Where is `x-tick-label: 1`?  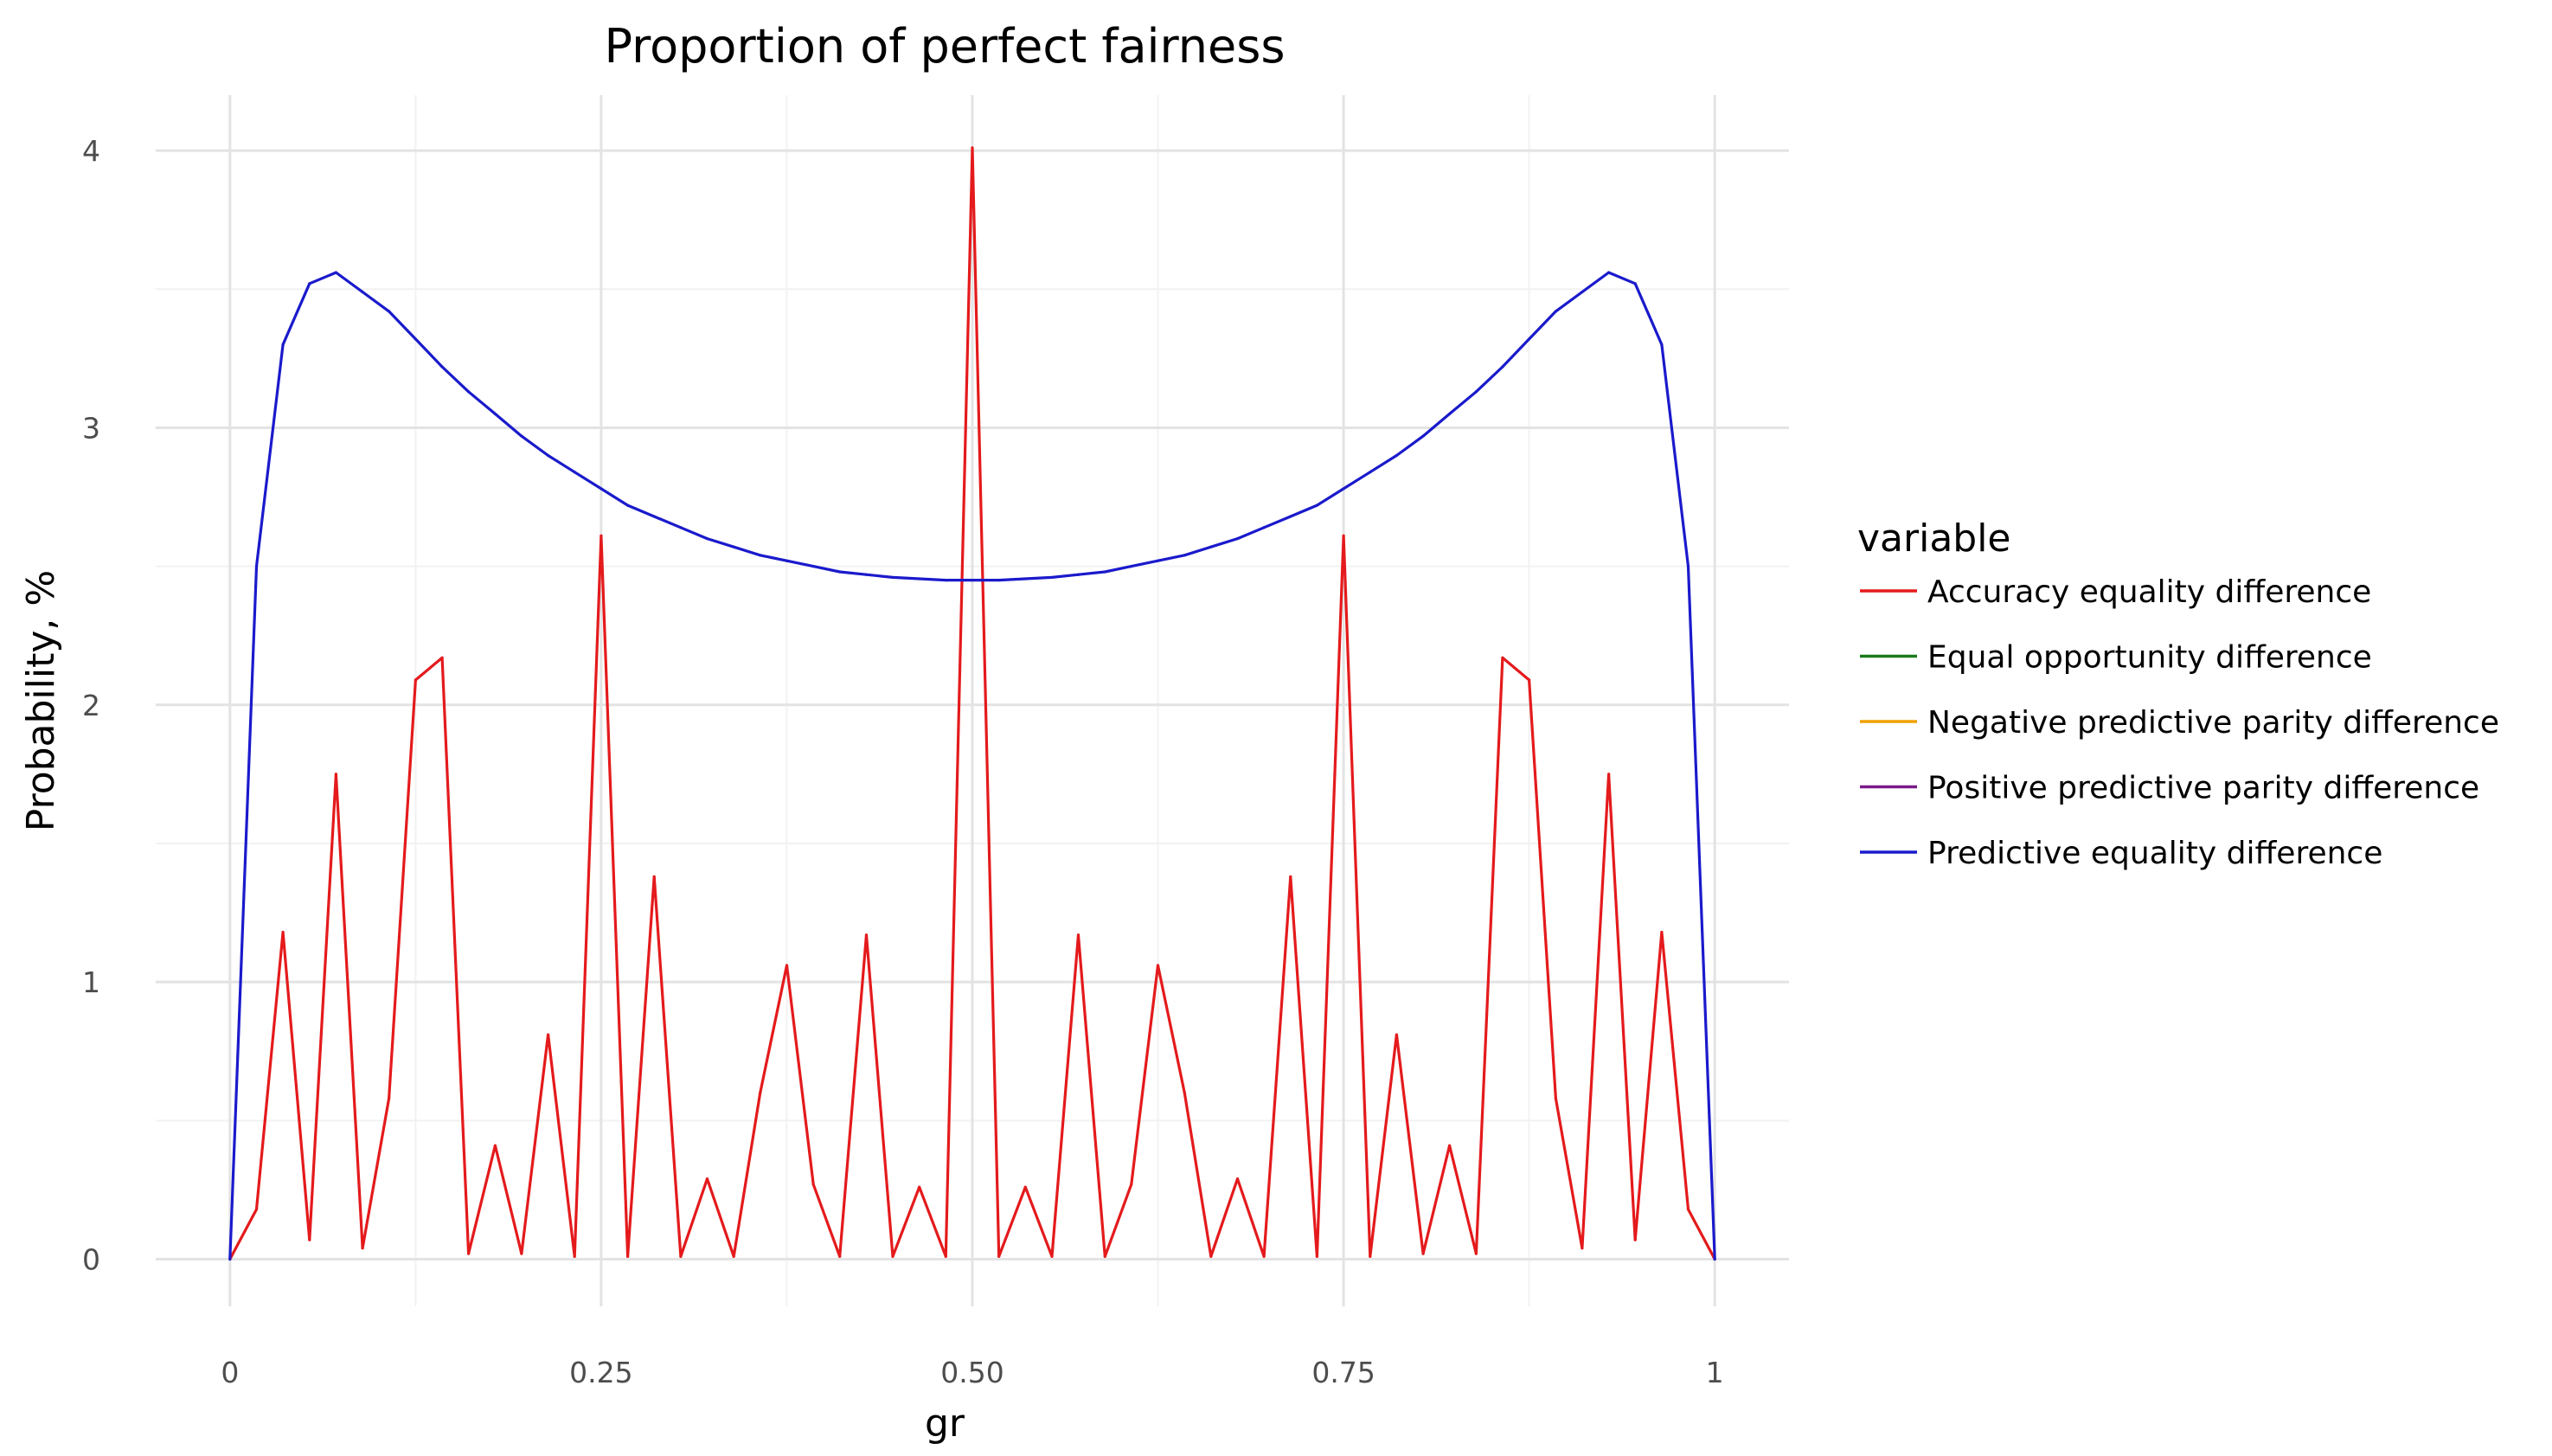 x-tick-label: 1 is located at coordinates (1715, 1372).